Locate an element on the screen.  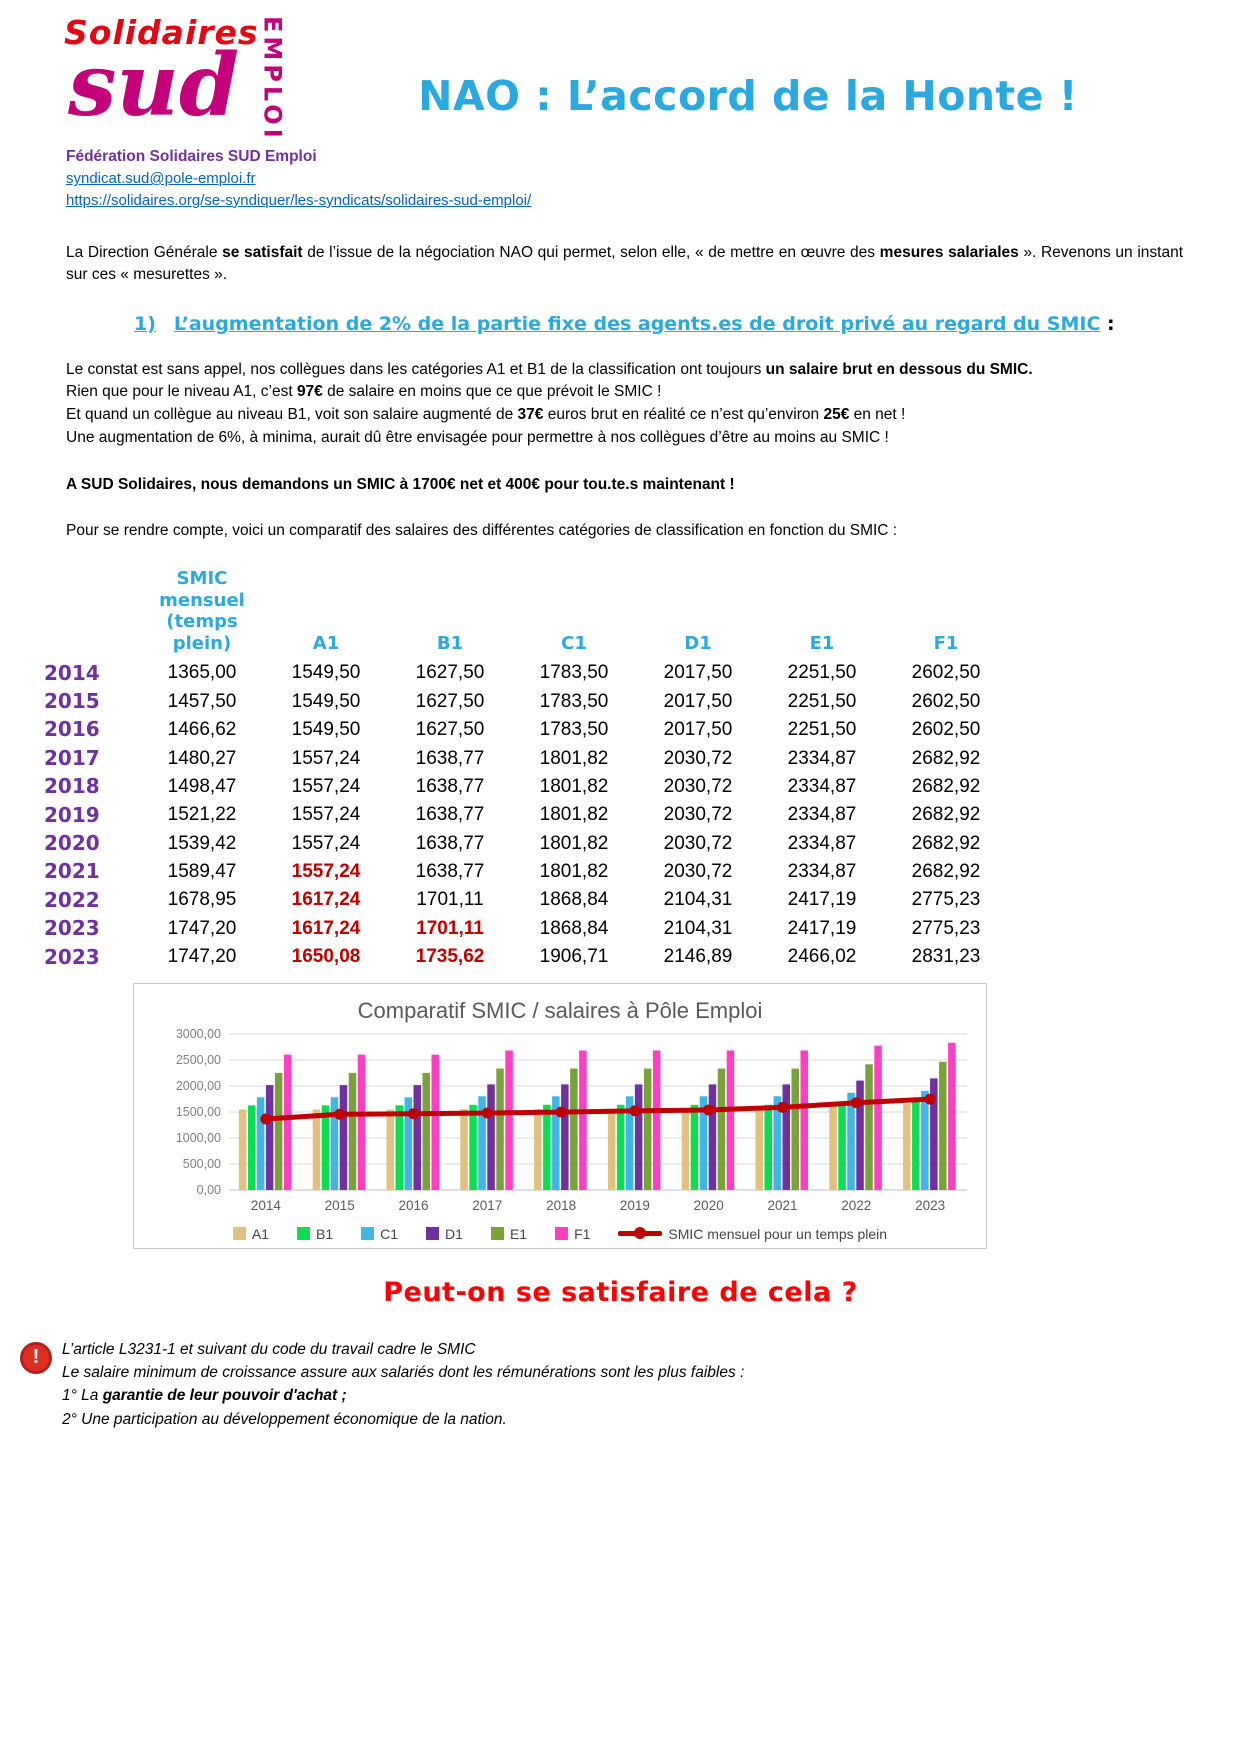
legend-swatch-B1 is located at coordinates (304, 1234).